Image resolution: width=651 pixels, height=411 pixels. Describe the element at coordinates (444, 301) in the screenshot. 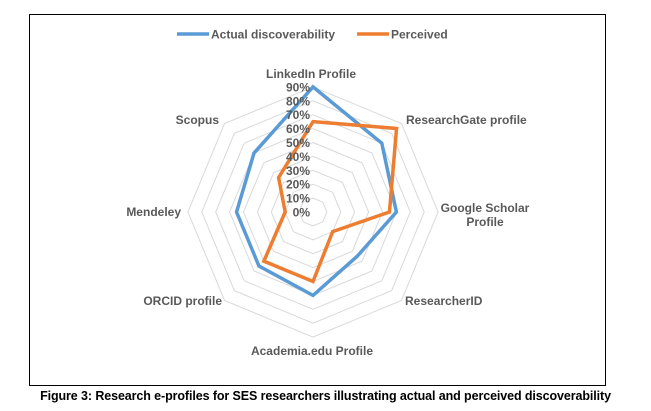

I see `category-label: ResearcherID` at that location.